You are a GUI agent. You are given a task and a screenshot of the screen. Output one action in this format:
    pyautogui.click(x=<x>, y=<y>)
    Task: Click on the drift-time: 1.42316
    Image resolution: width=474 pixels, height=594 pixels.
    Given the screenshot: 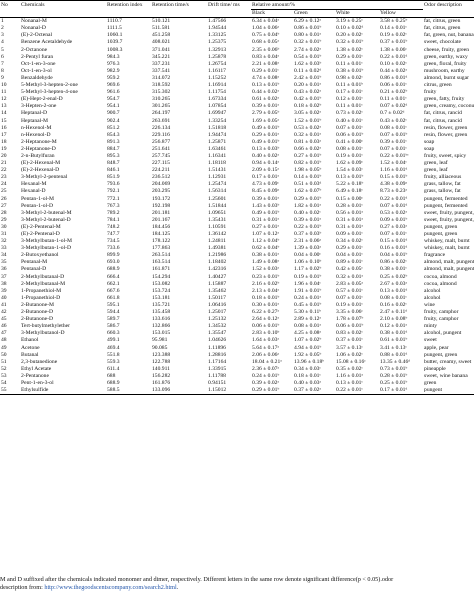 What is the action you would take?
    pyautogui.click(x=217, y=269)
    